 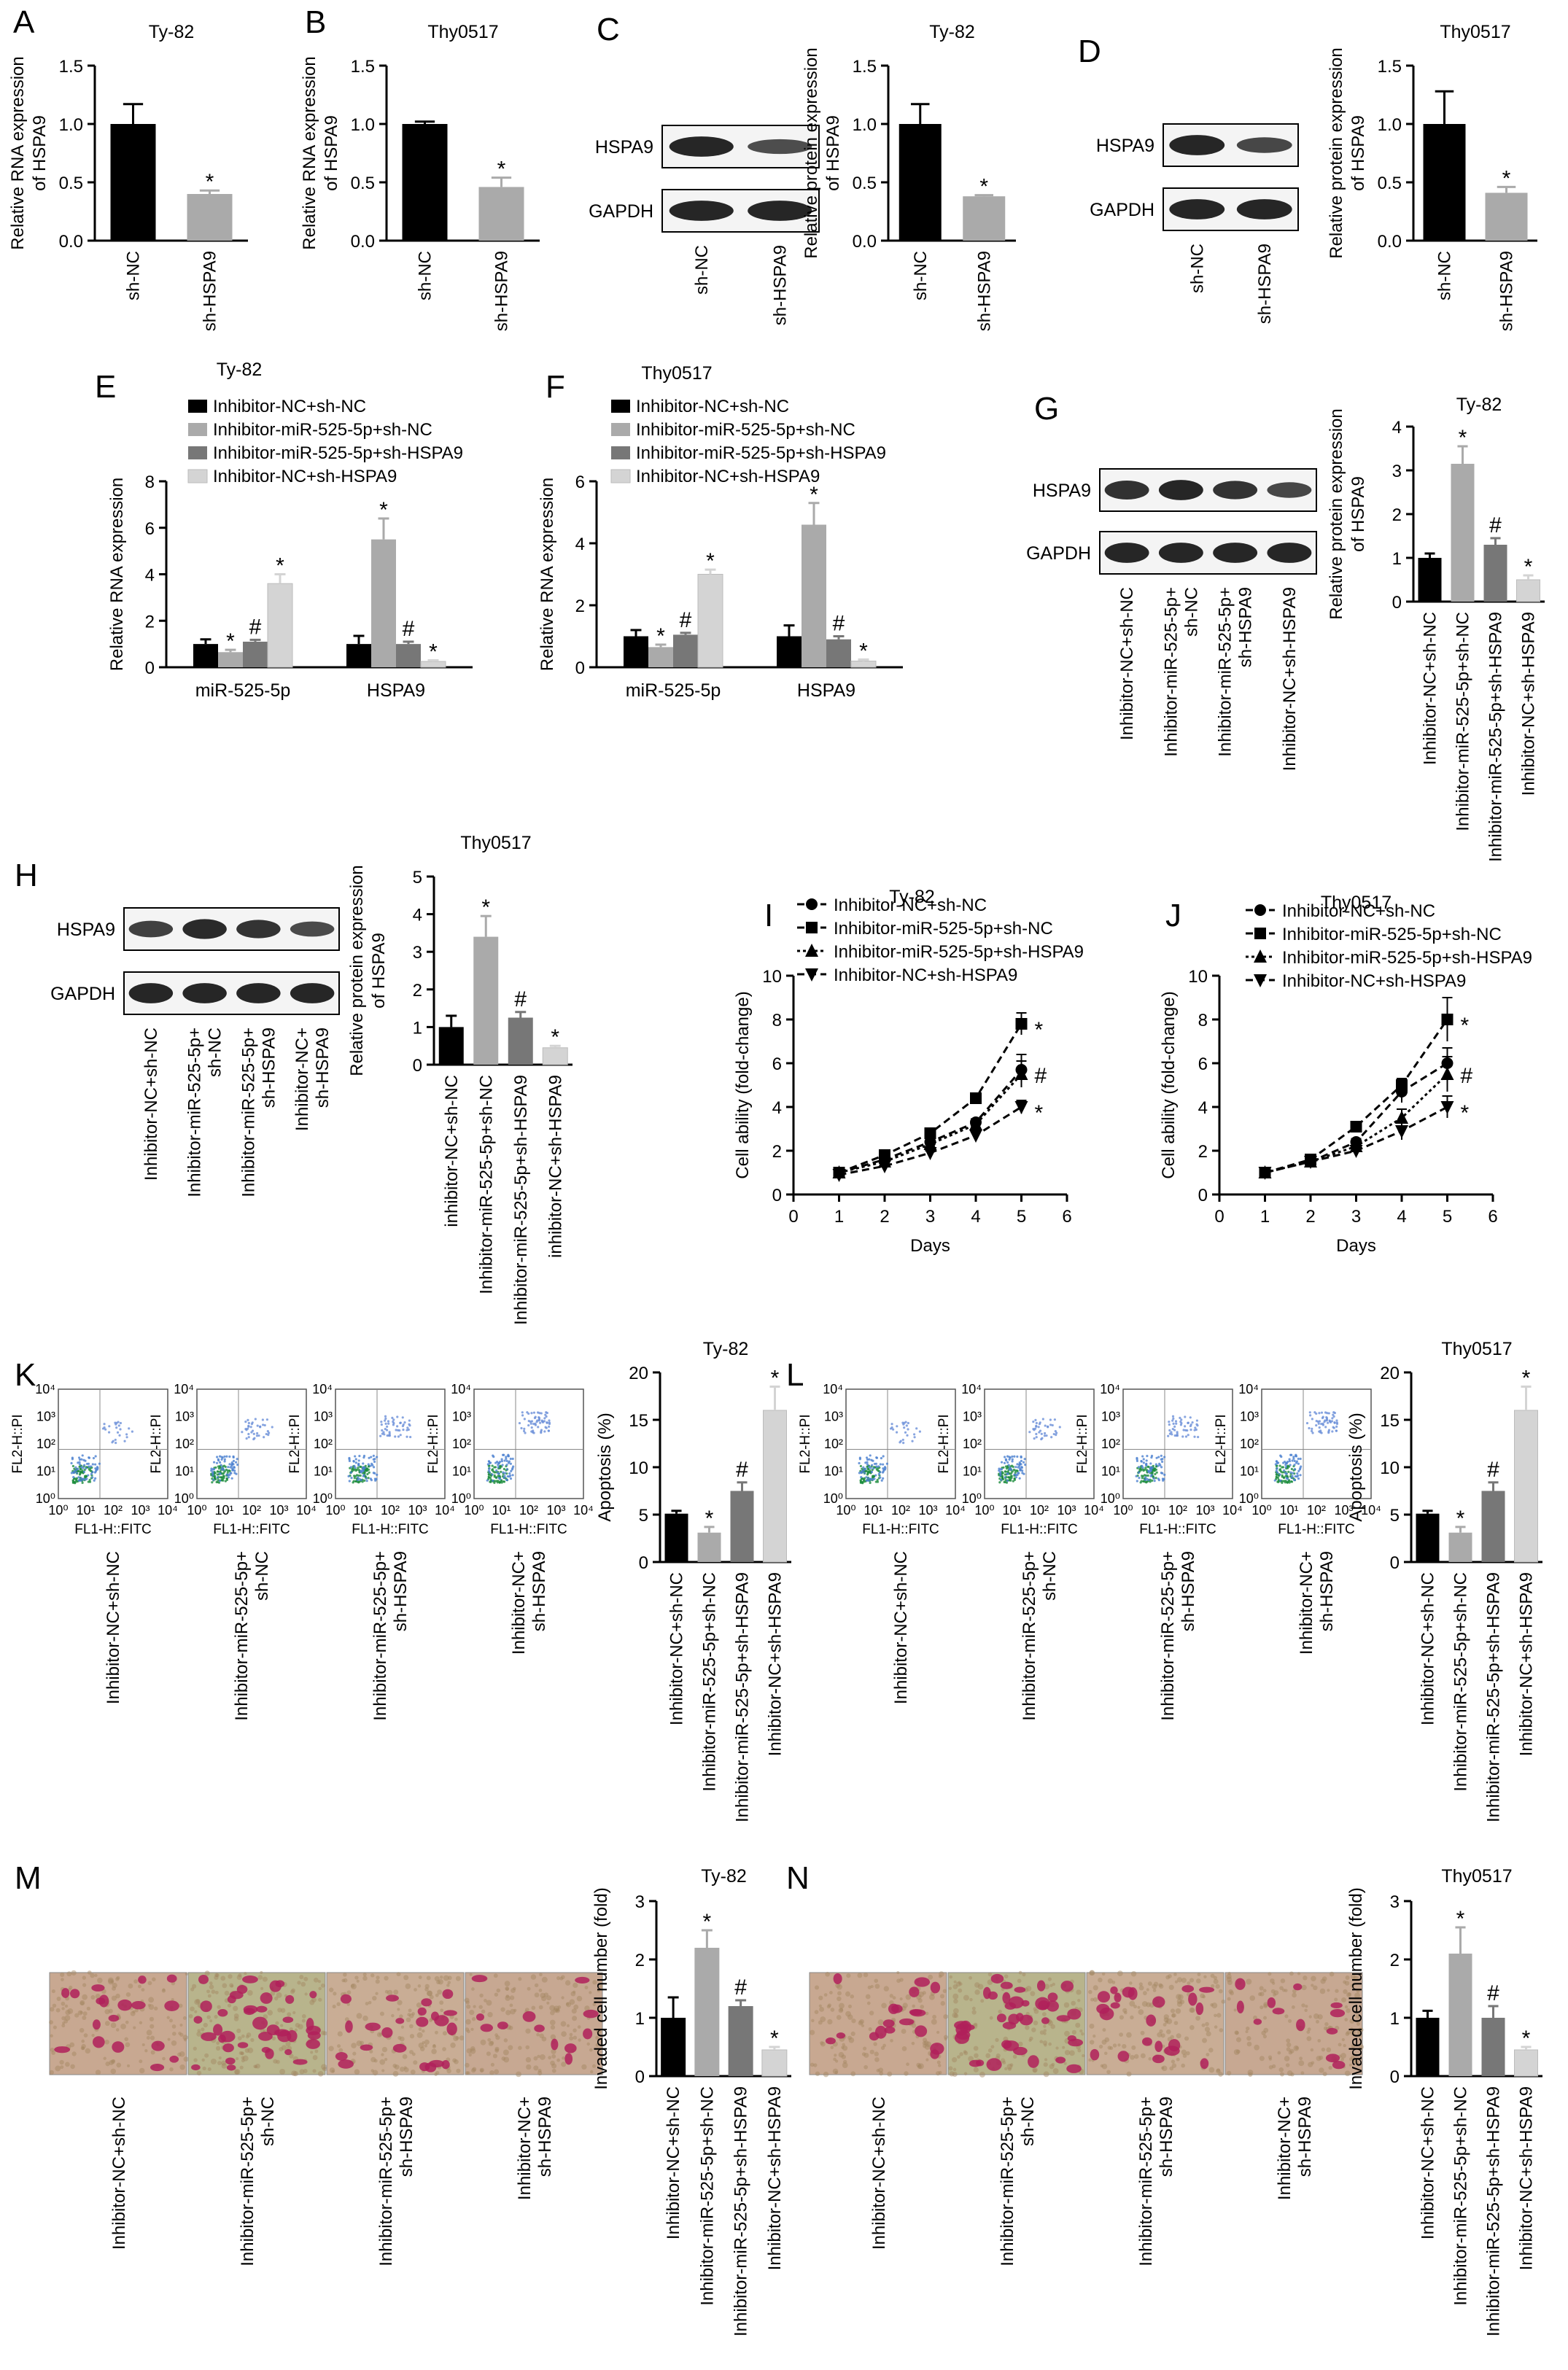 I want to click on flow-condition-label: Inhibitor-miR-525-5p+, so click(x=380, y=1636).